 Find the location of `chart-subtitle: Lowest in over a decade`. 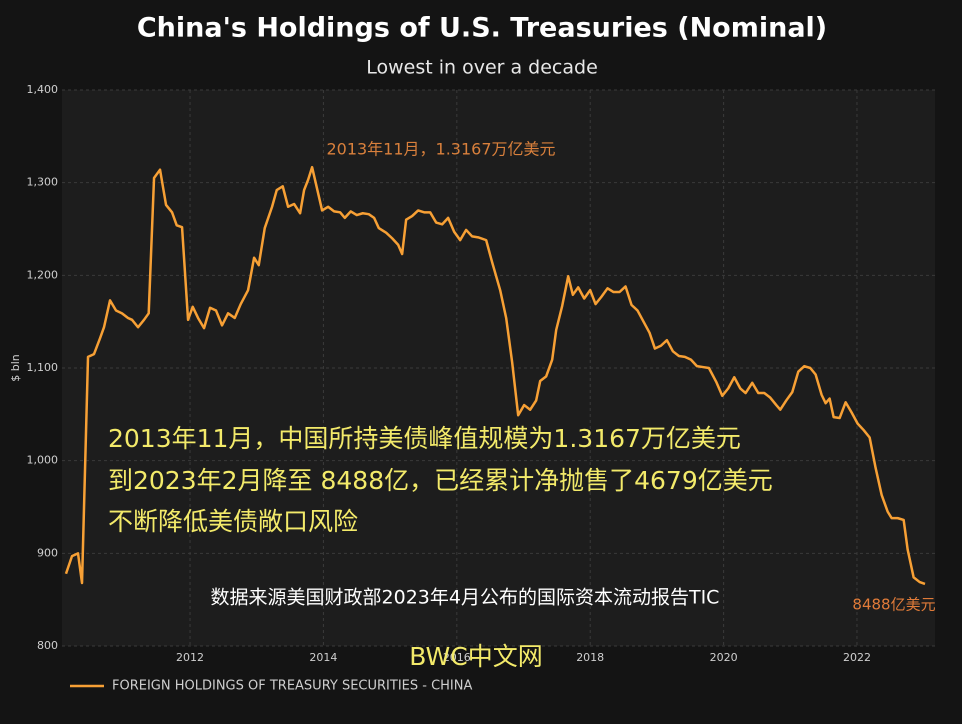

chart-subtitle: Lowest in over a decade is located at coordinates (482, 68).